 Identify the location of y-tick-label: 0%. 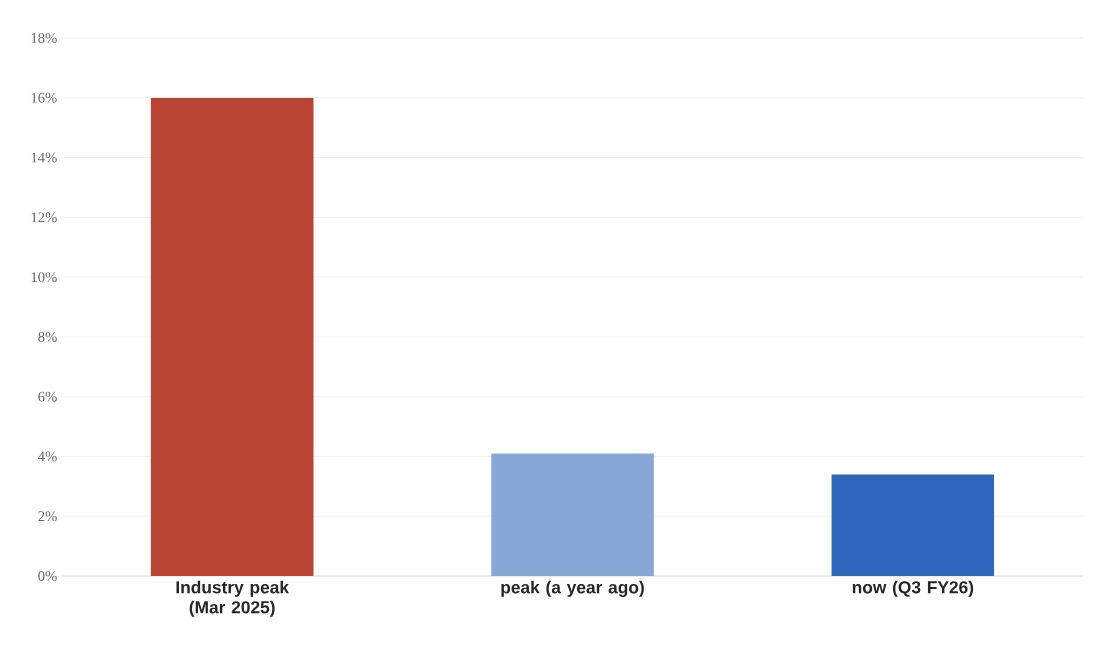
(47, 576).